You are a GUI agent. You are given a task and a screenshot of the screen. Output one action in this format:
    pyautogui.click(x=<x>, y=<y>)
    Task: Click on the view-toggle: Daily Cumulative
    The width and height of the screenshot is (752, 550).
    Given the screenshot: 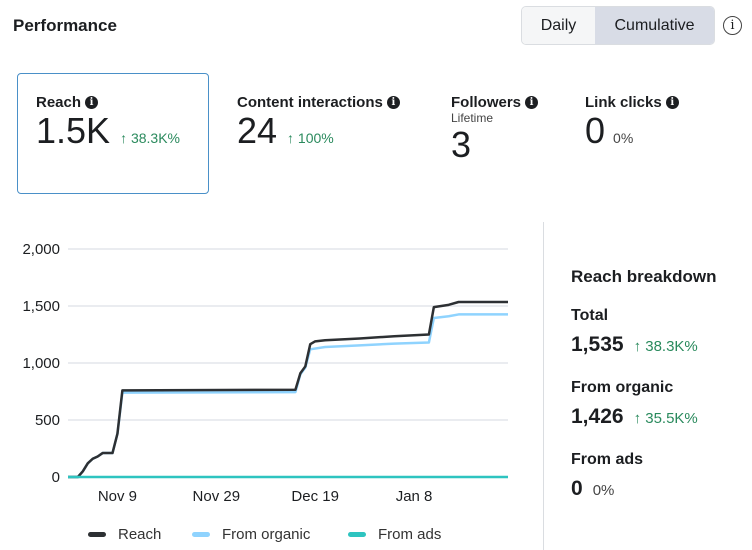 What is the action you would take?
    pyautogui.click(x=618, y=25)
    